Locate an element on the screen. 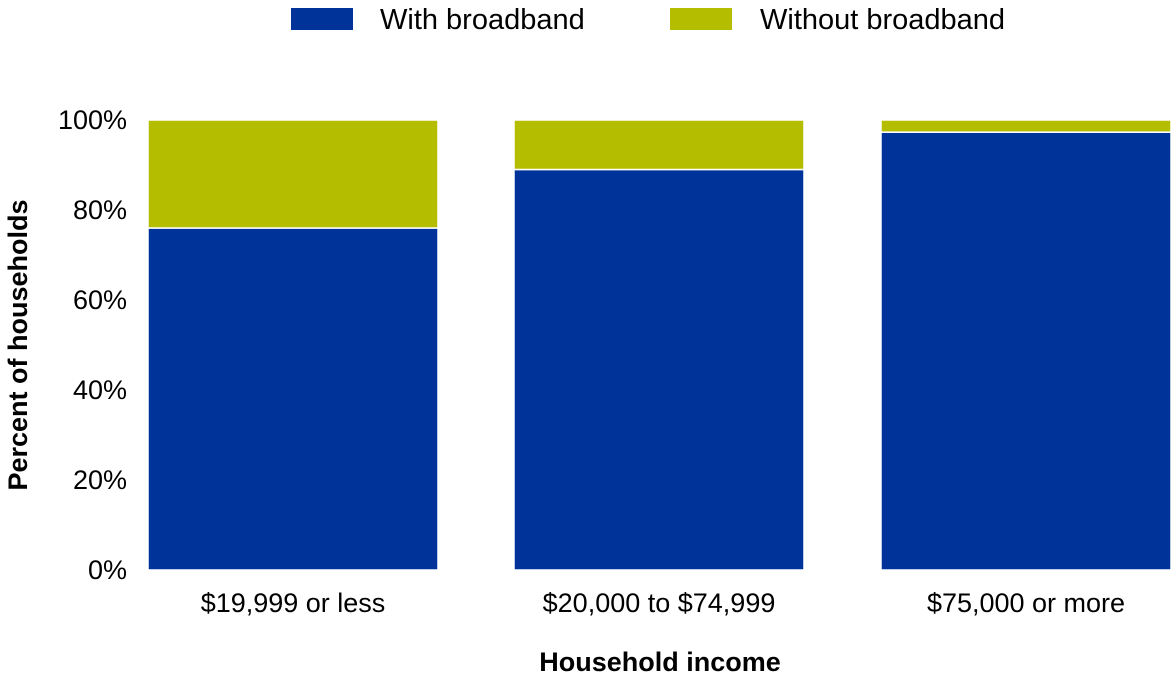 The width and height of the screenshot is (1173, 678). y-axis: 0% 20% 40% 60% 80% 100% is located at coordinates (92, 345).